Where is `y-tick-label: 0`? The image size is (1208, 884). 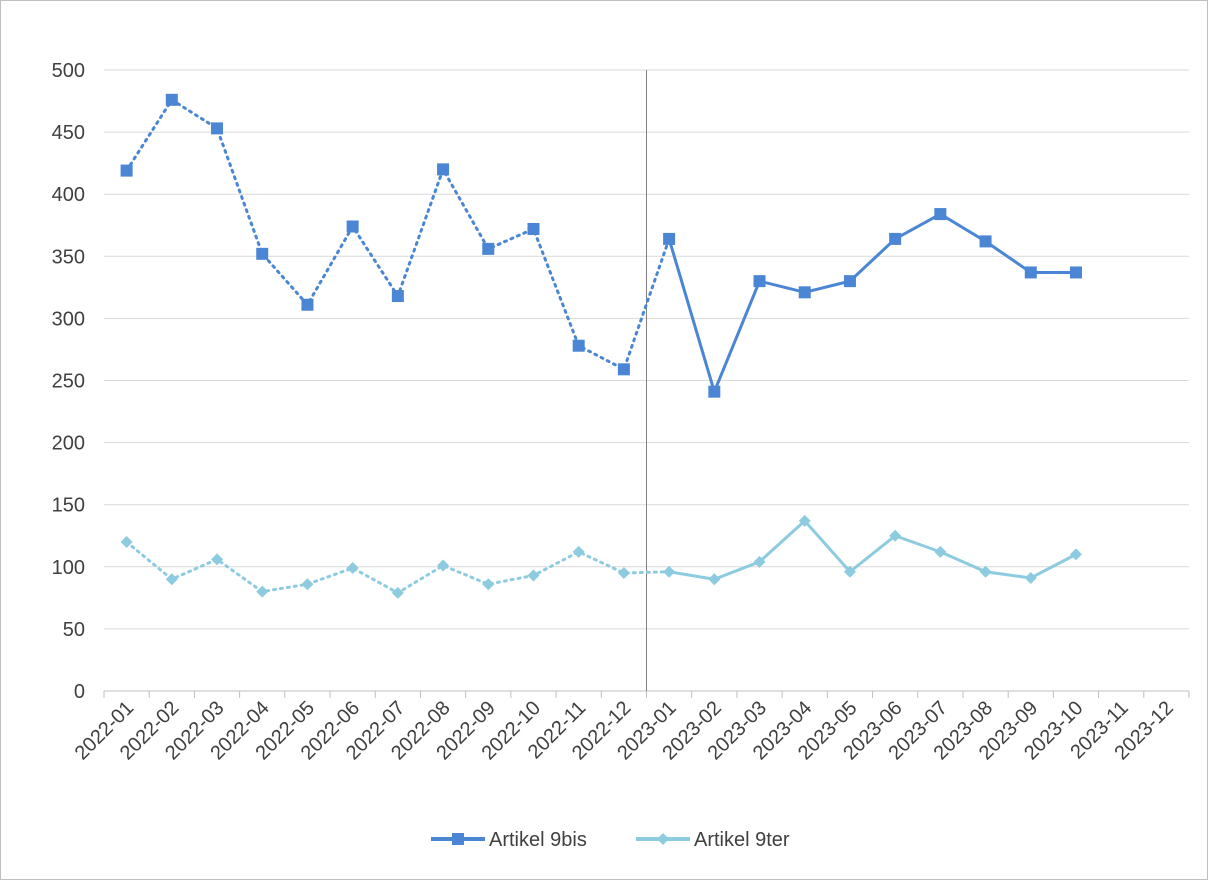
y-tick-label: 0 is located at coordinates (79, 692).